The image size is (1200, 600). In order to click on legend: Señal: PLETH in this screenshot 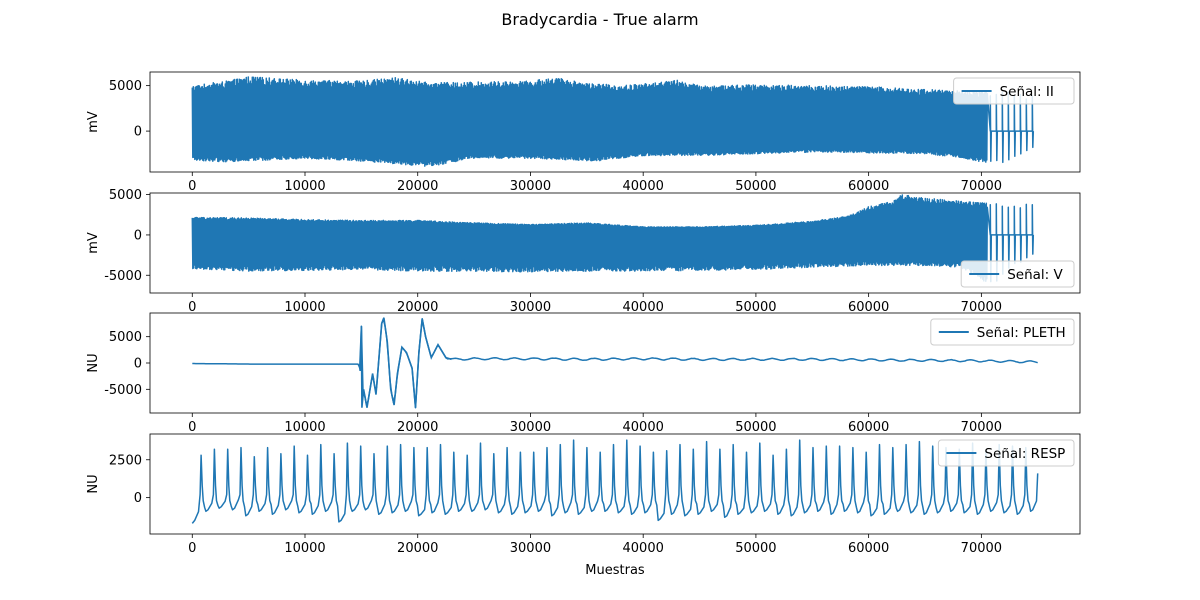, I will do `click(1002, 332)`.